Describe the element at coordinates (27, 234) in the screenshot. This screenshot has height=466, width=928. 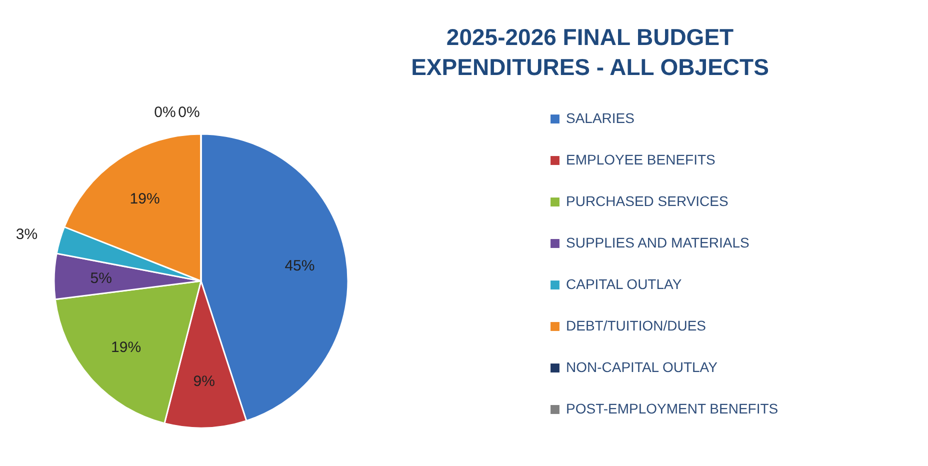
I see `data-label: 3%` at that location.